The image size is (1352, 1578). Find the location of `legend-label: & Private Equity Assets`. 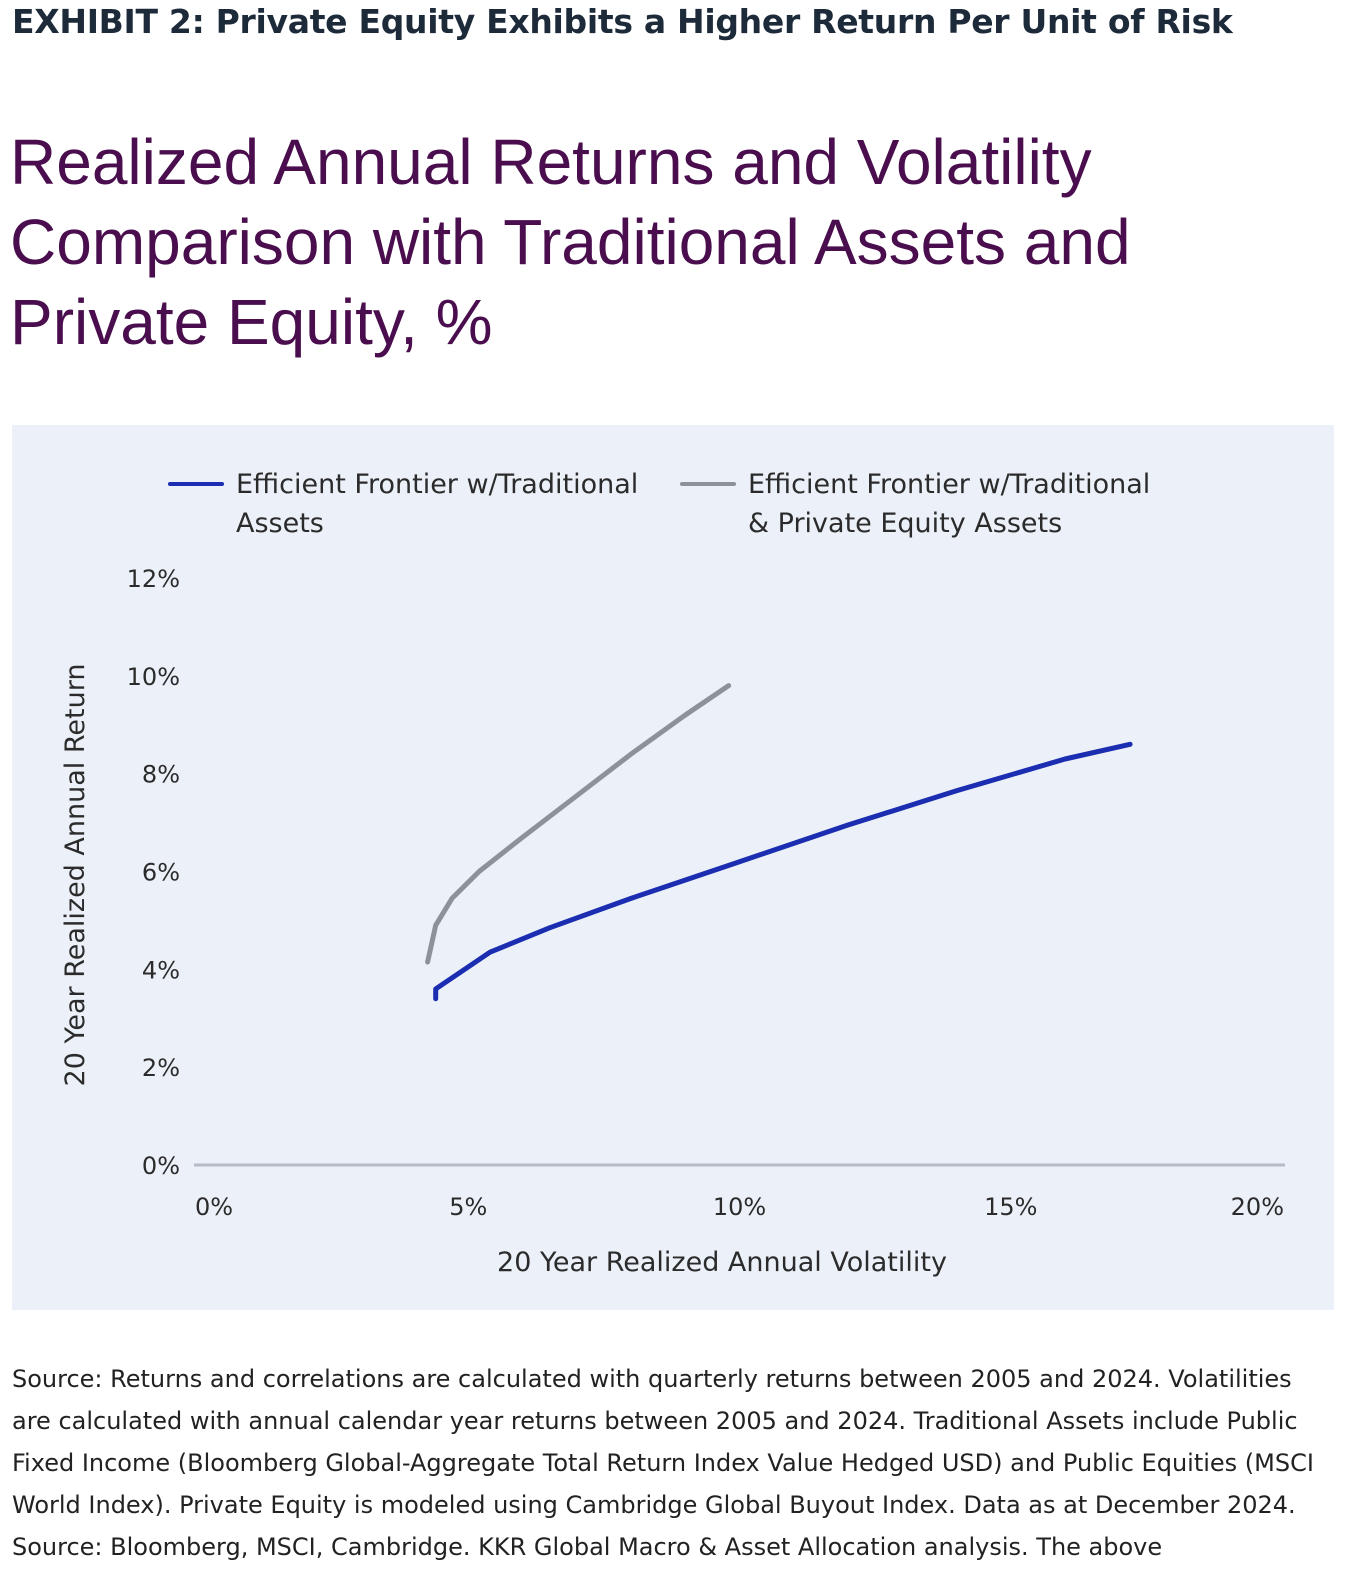

legend-label: & Private Equity Assets is located at coordinates (905, 523).